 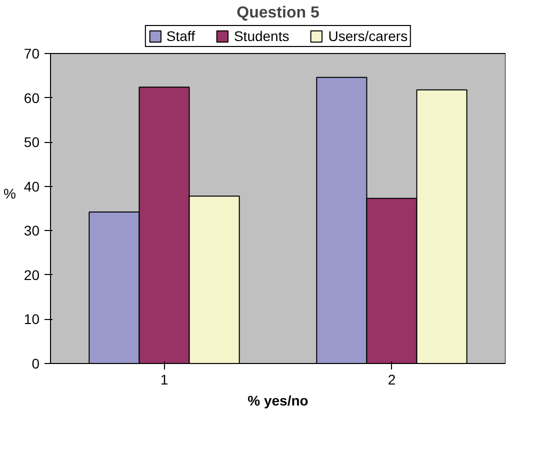 I want to click on y-axis-title: %, so click(x=9, y=194).